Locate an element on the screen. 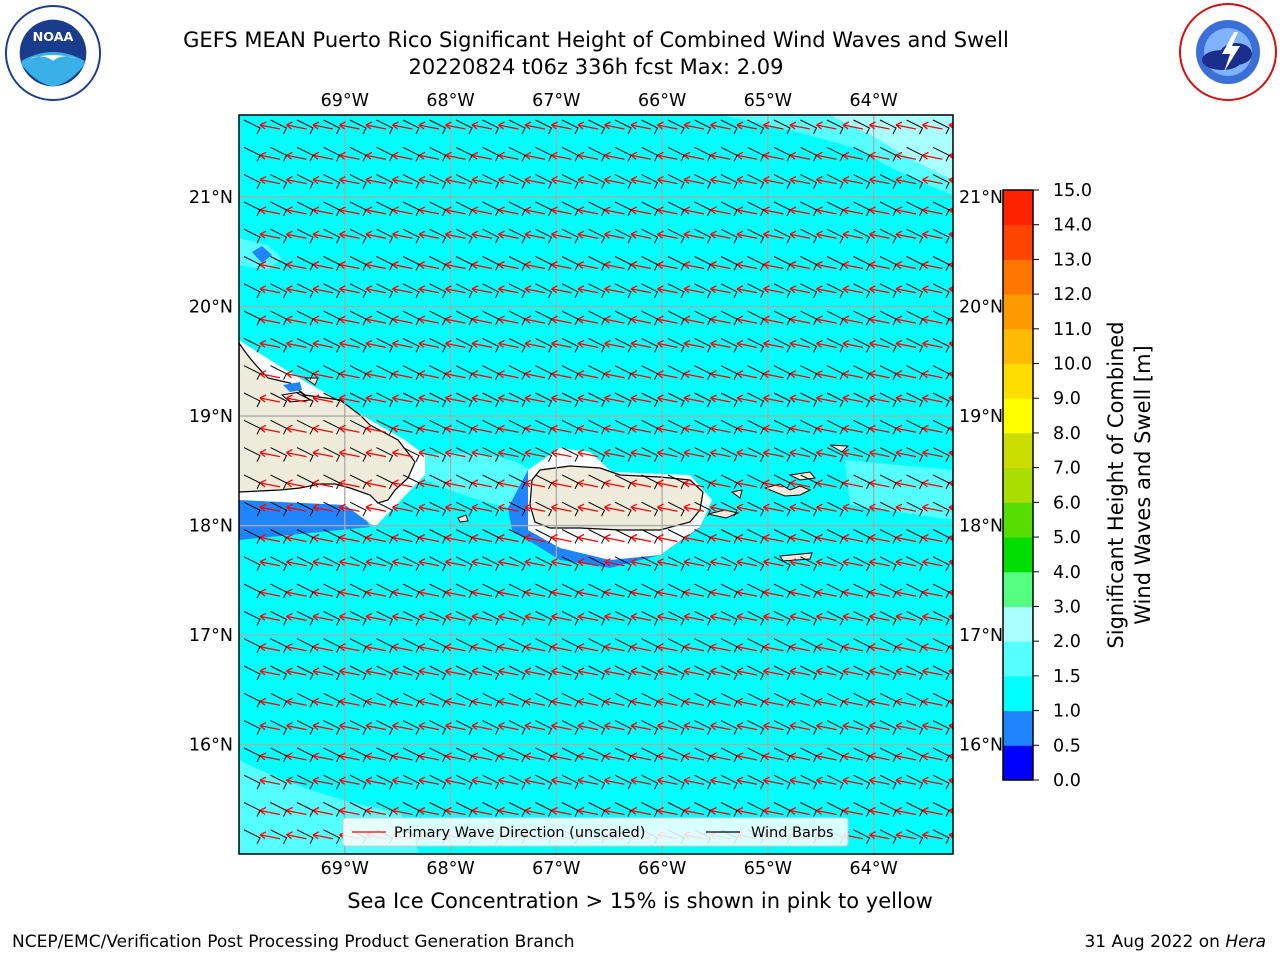 This screenshot has width=1280, height=960. colorbar-frame is located at coordinates (1018, 485).